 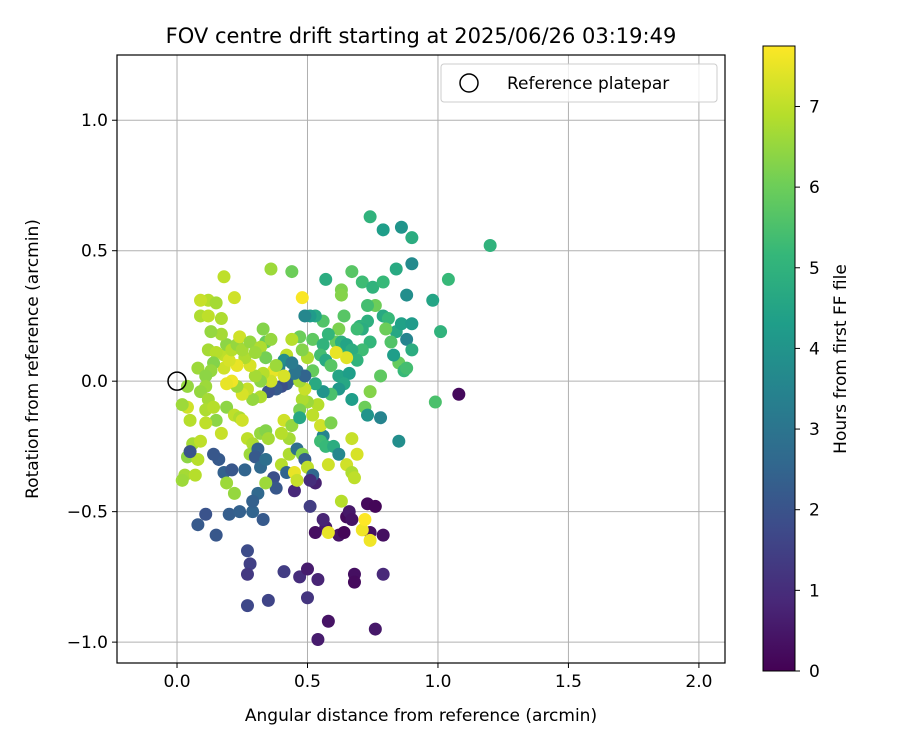 I want to click on colorbar-tick-label: 2, so click(x=814, y=511).